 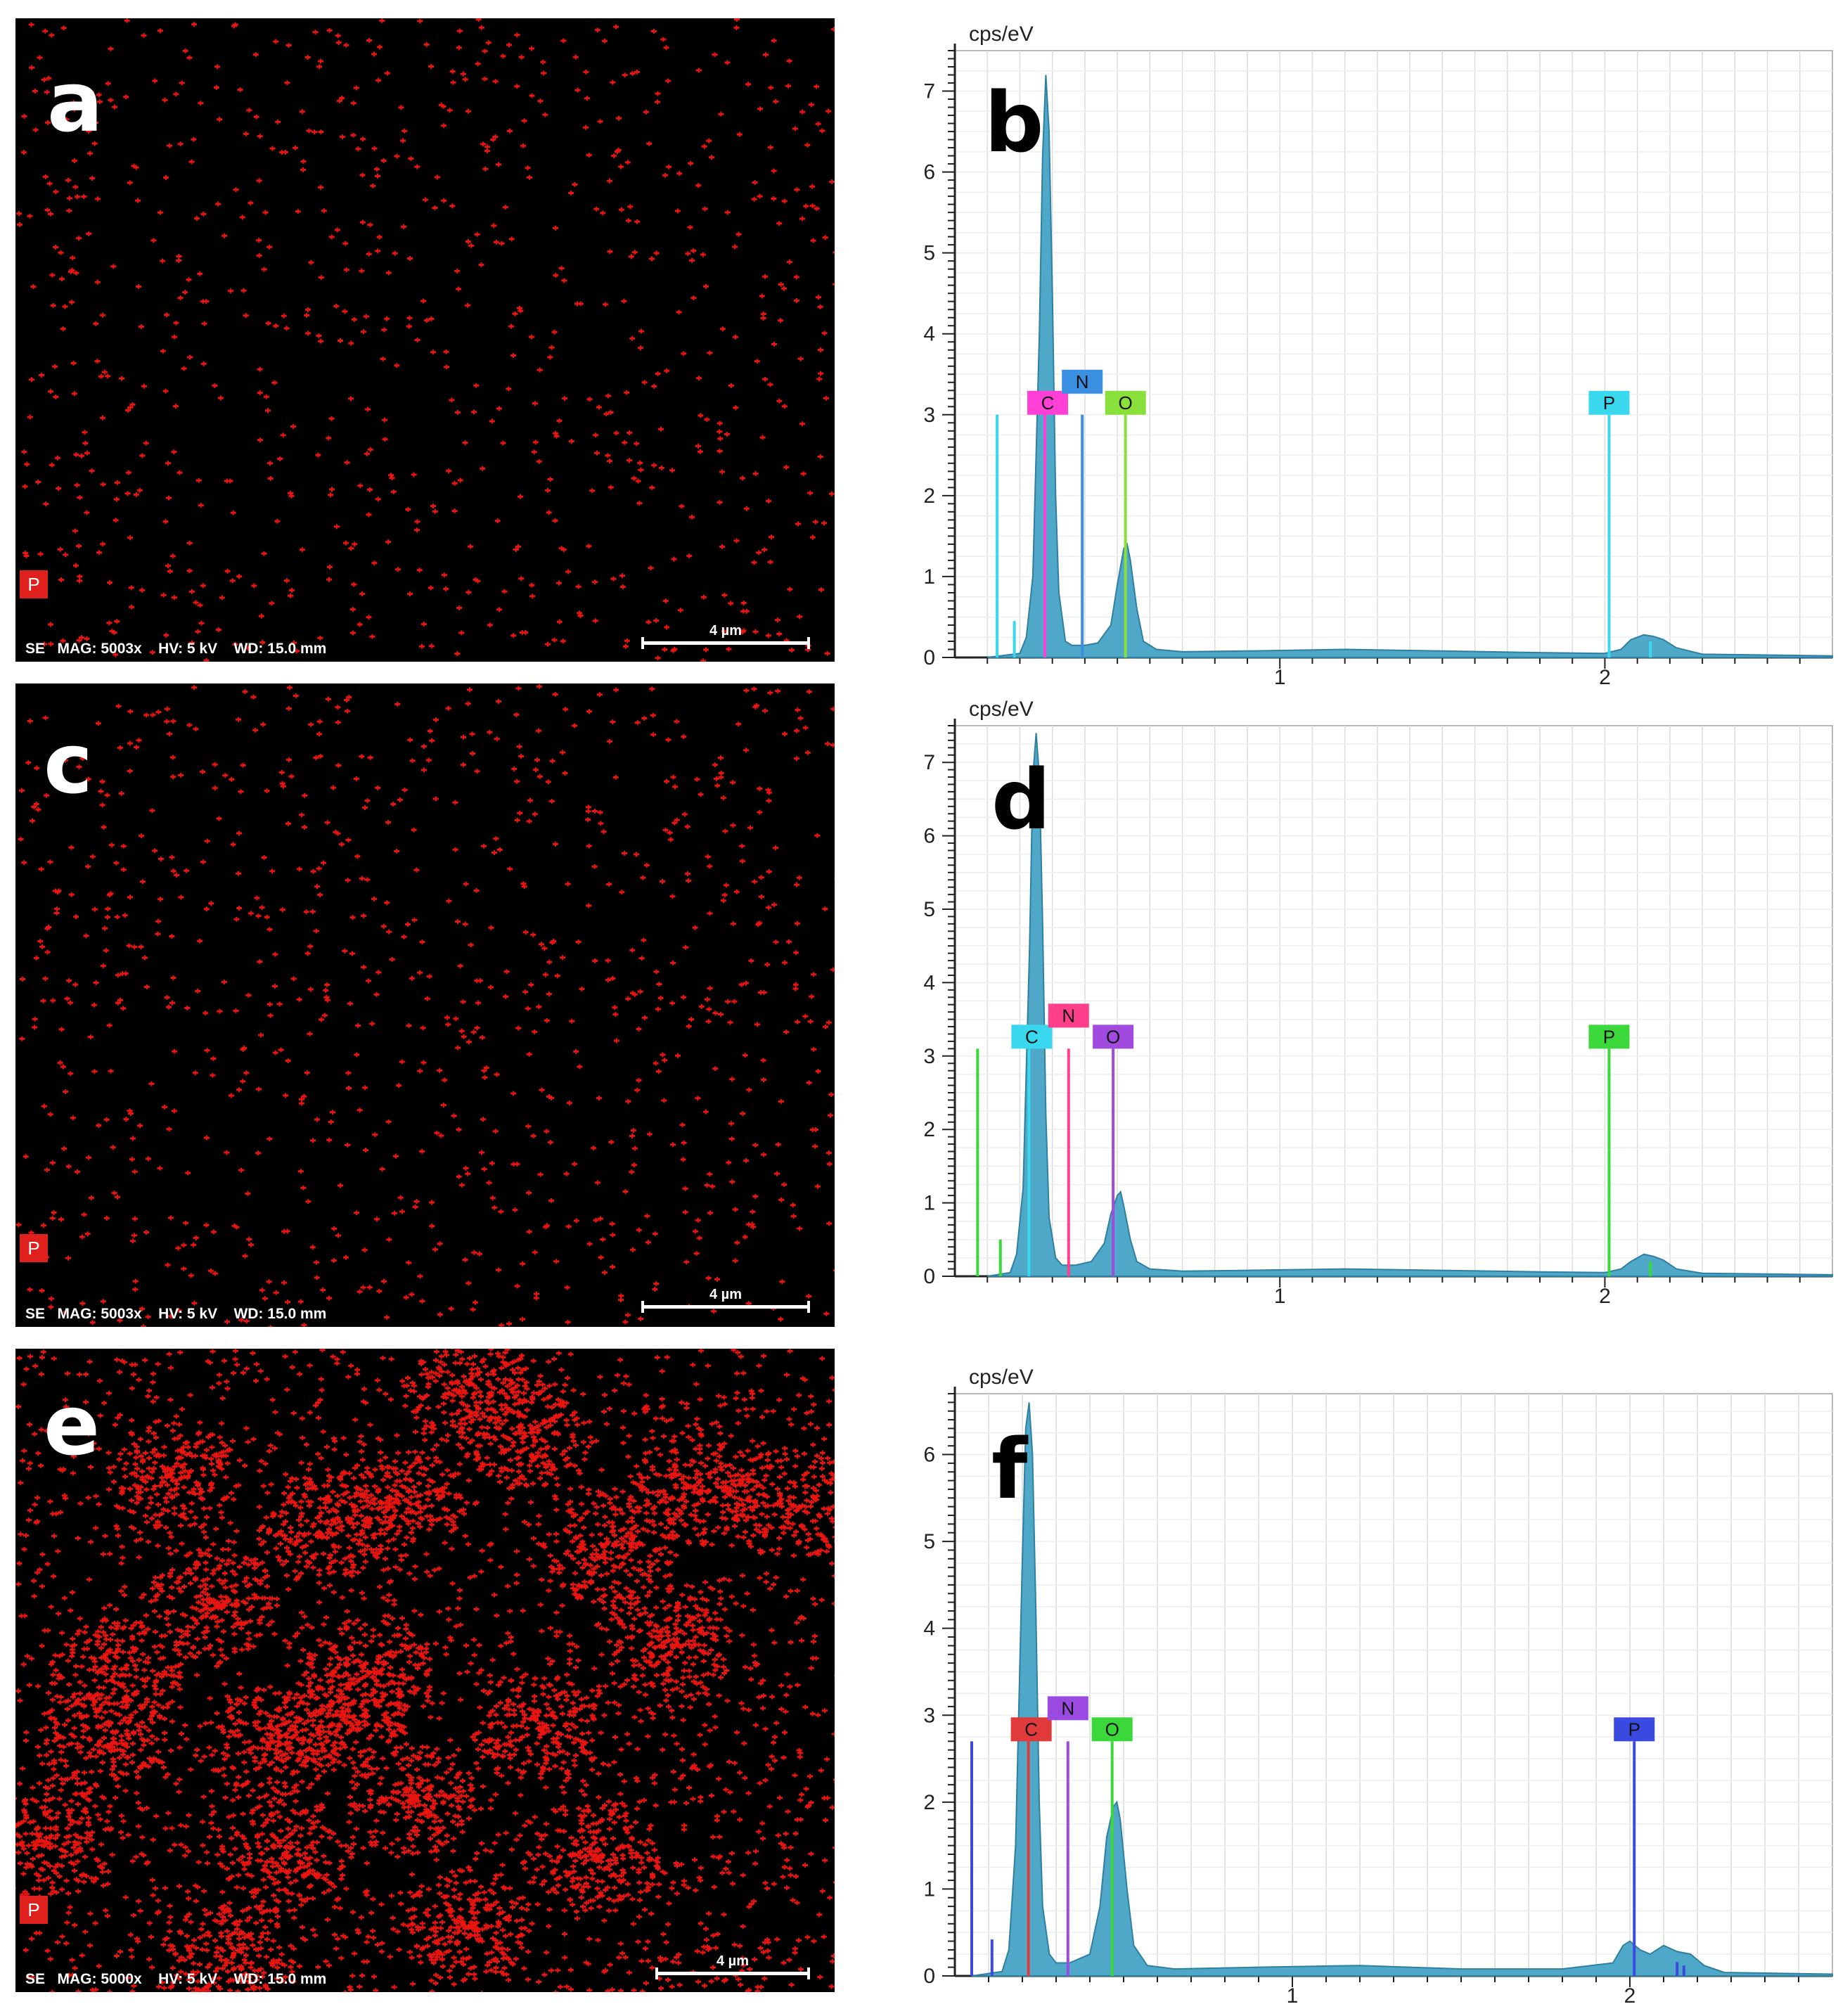 What do you see at coordinates (929, 657) in the screenshot?
I see `y-tick-label: 0` at bounding box center [929, 657].